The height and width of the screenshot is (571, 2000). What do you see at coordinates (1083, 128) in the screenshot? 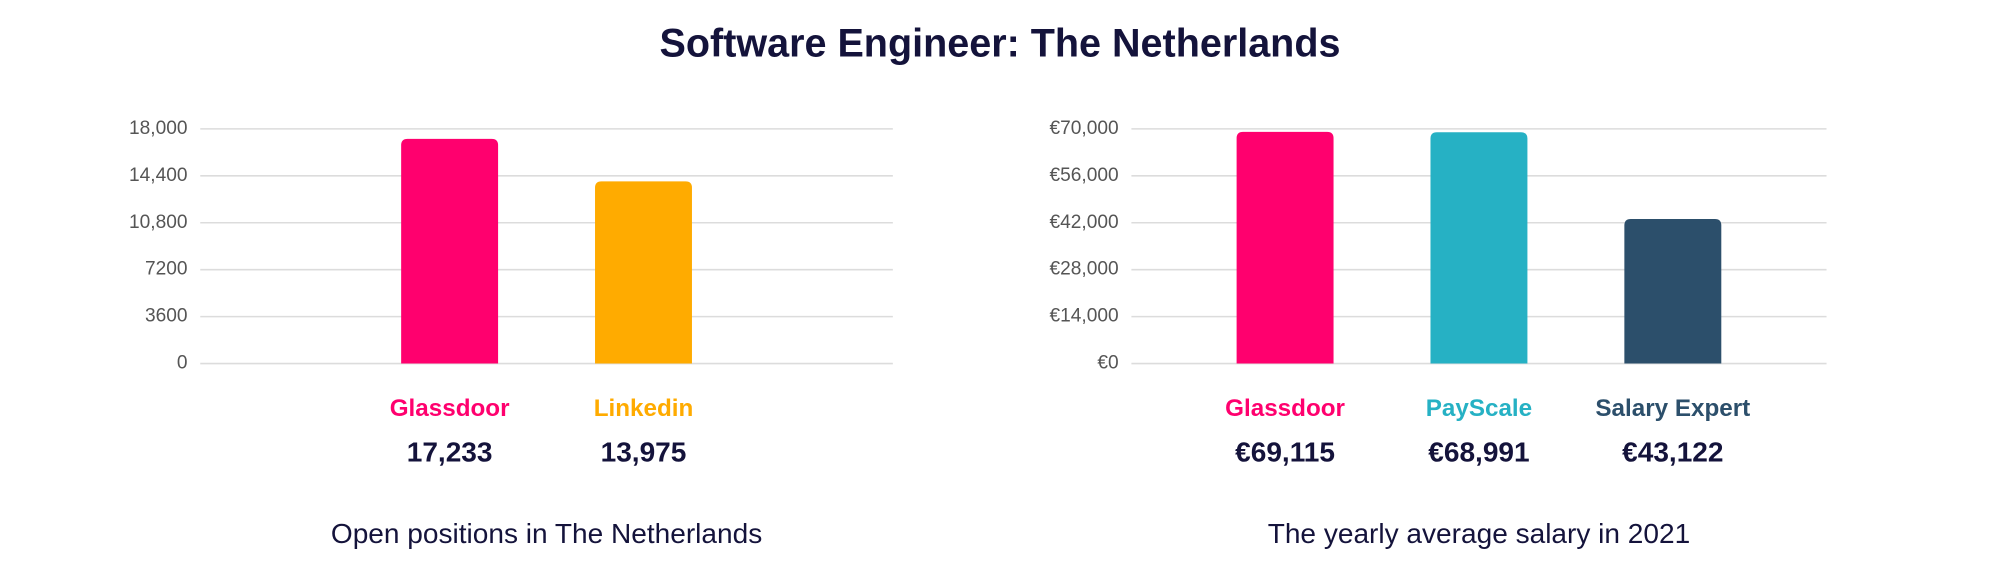
I see `y-tick-label: €70,000` at bounding box center [1083, 128].